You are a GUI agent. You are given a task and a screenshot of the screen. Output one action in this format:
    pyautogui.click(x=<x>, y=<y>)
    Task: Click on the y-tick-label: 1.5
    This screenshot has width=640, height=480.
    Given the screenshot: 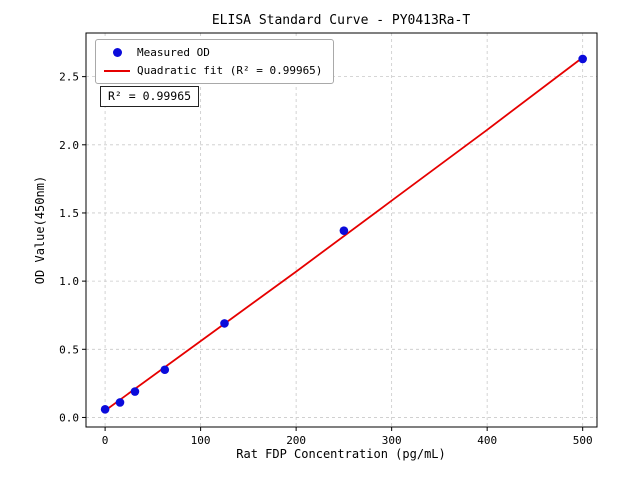 What is the action you would take?
    pyautogui.click(x=69, y=213)
    